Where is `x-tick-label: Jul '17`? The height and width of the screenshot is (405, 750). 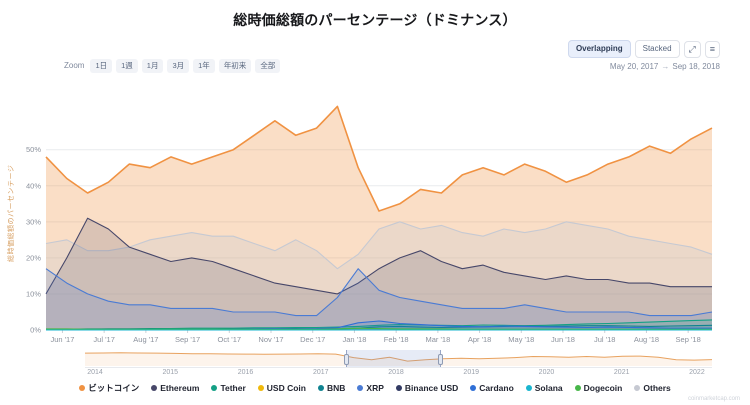 x-tick-label: Jul '17 is located at coordinates (103, 339).